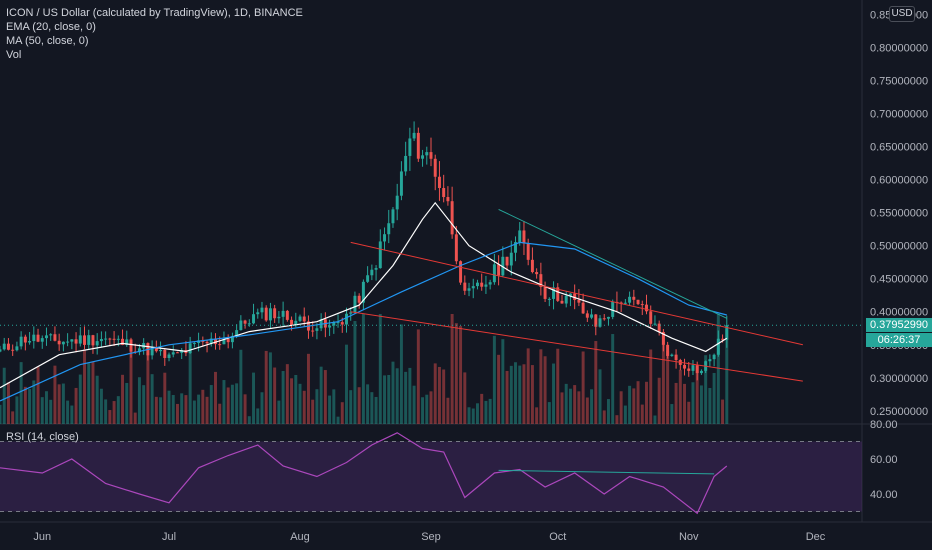 Image resolution: width=932 pixels, height=550 pixels. What do you see at coordinates (557, 537) in the screenshot?
I see `time-tick-label: Oct` at bounding box center [557, 537].